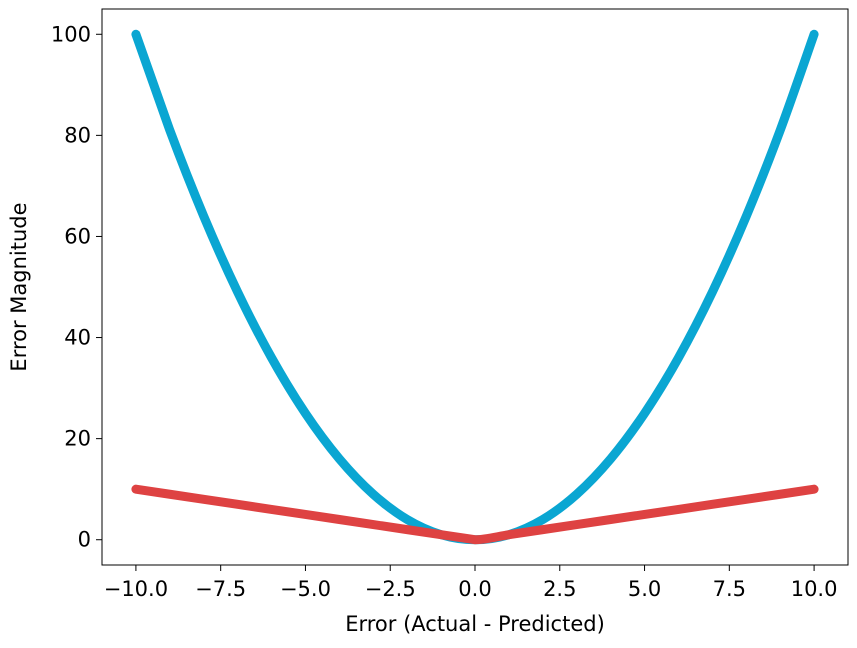 The height and width of the screenshot is (648, 857). Describe the element at coordinates (390, 589) in the screenshot. I see `x-tick-label: −2.5` at that location.